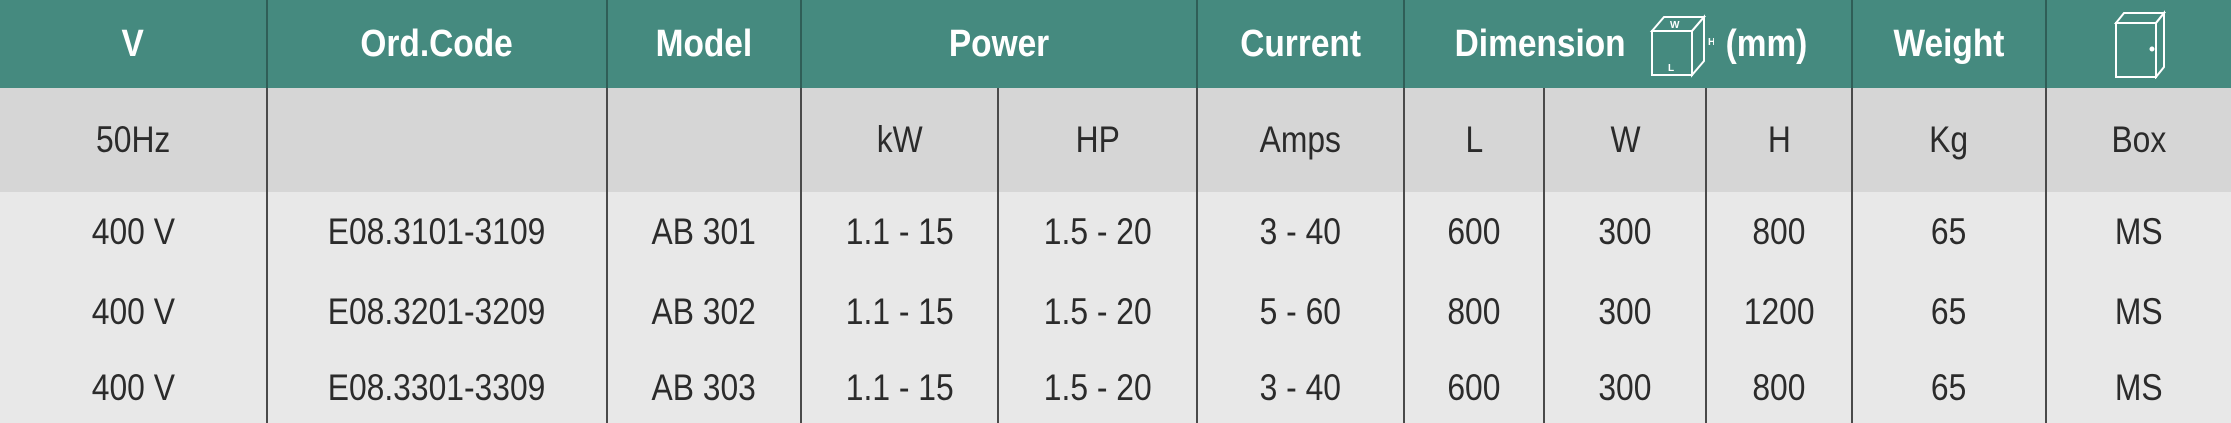  What do you see at coordinates (1780, 312) in the screenshot?
I see `cell-h: 1200` at bounding box center [1780, 312].